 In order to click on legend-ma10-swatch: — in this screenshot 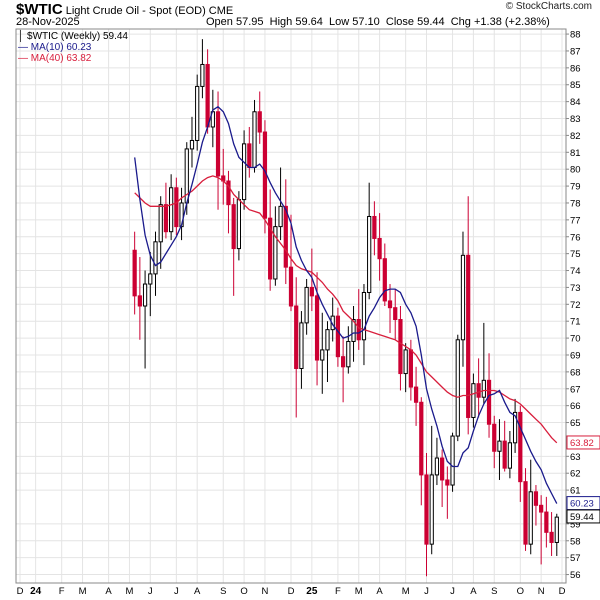, I will do `click(23, 47)`.